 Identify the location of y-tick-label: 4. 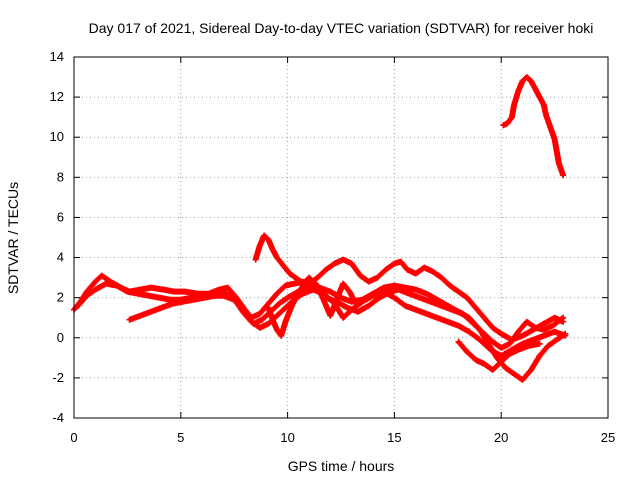
(60, 257).